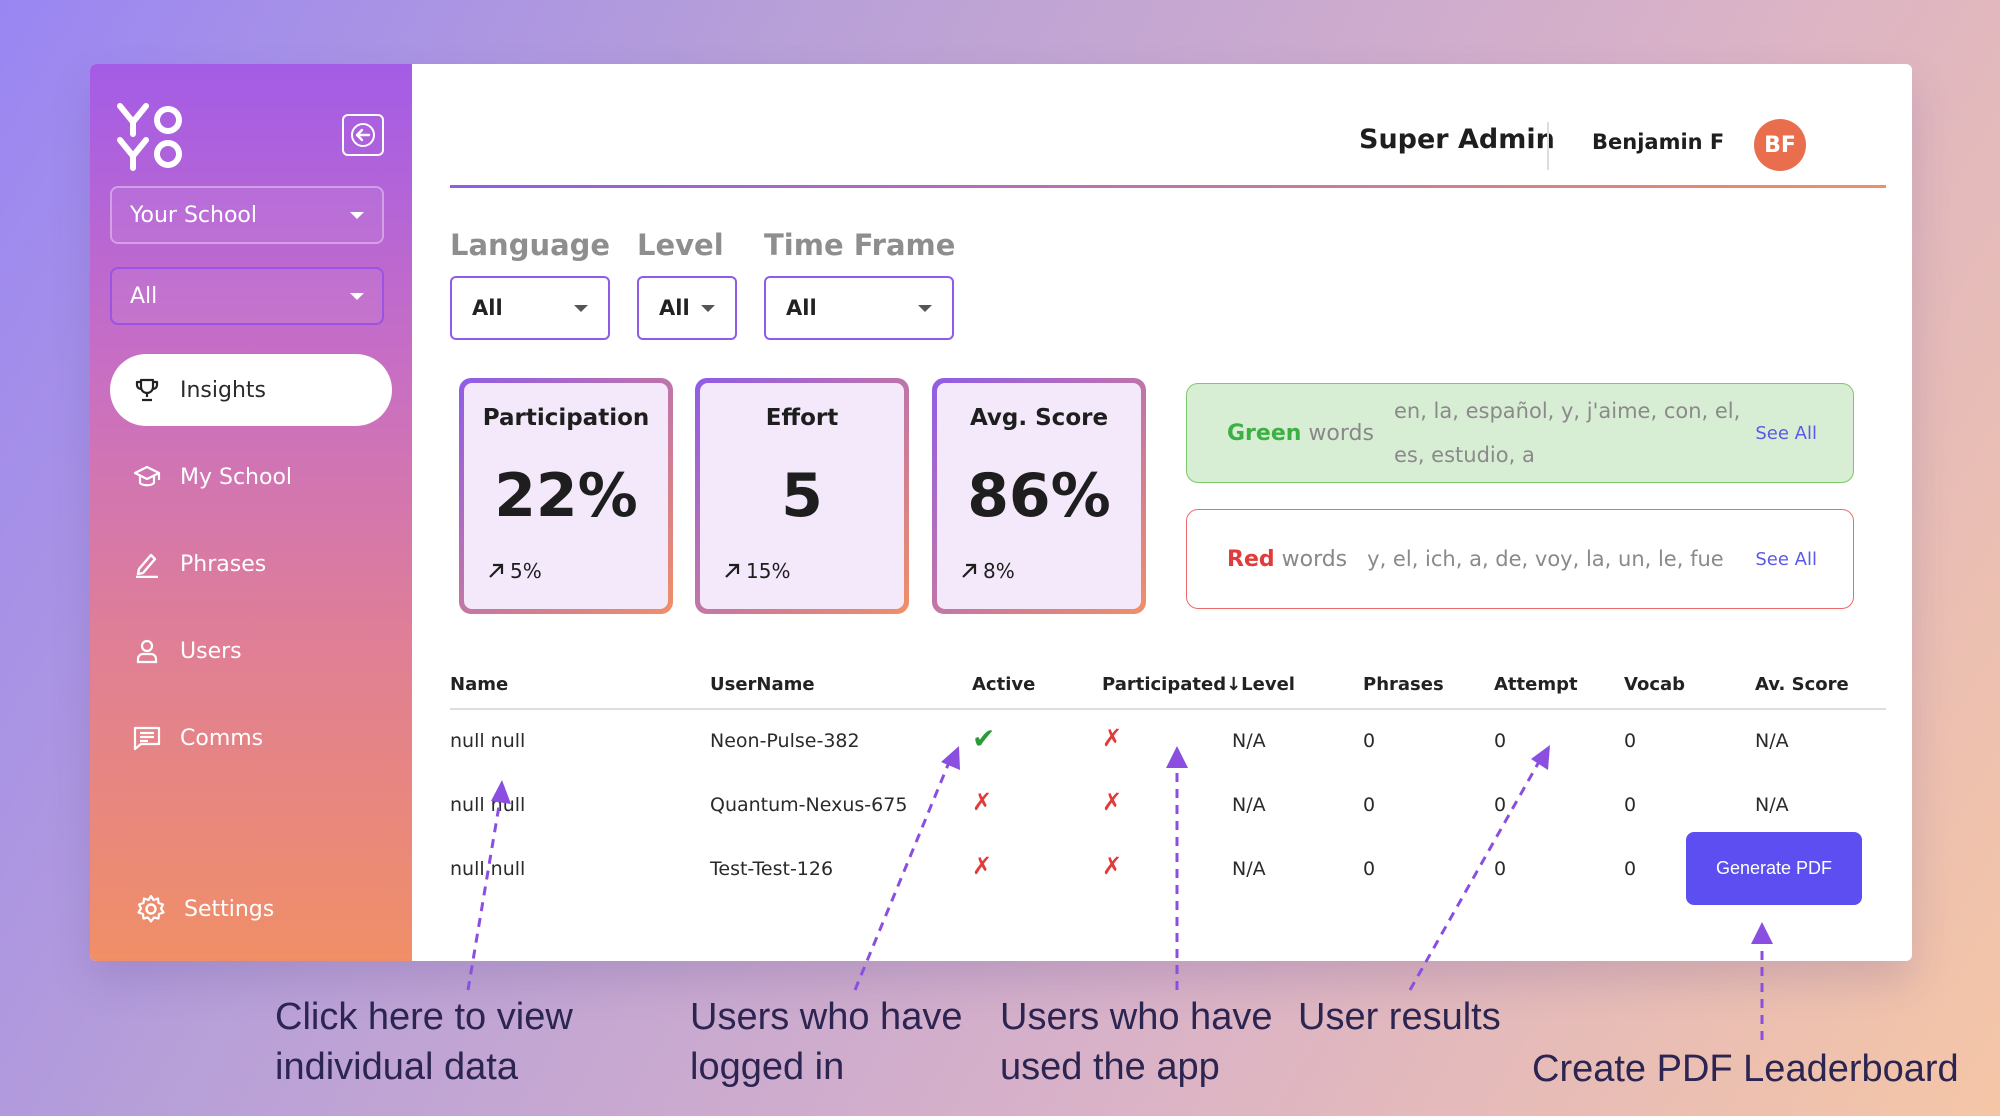 The image size is (2000, 1116). Describe the element at coordinates (826, 1042) in the screenshot. I see `caption-logged-in: Users who have logged in` at that location.